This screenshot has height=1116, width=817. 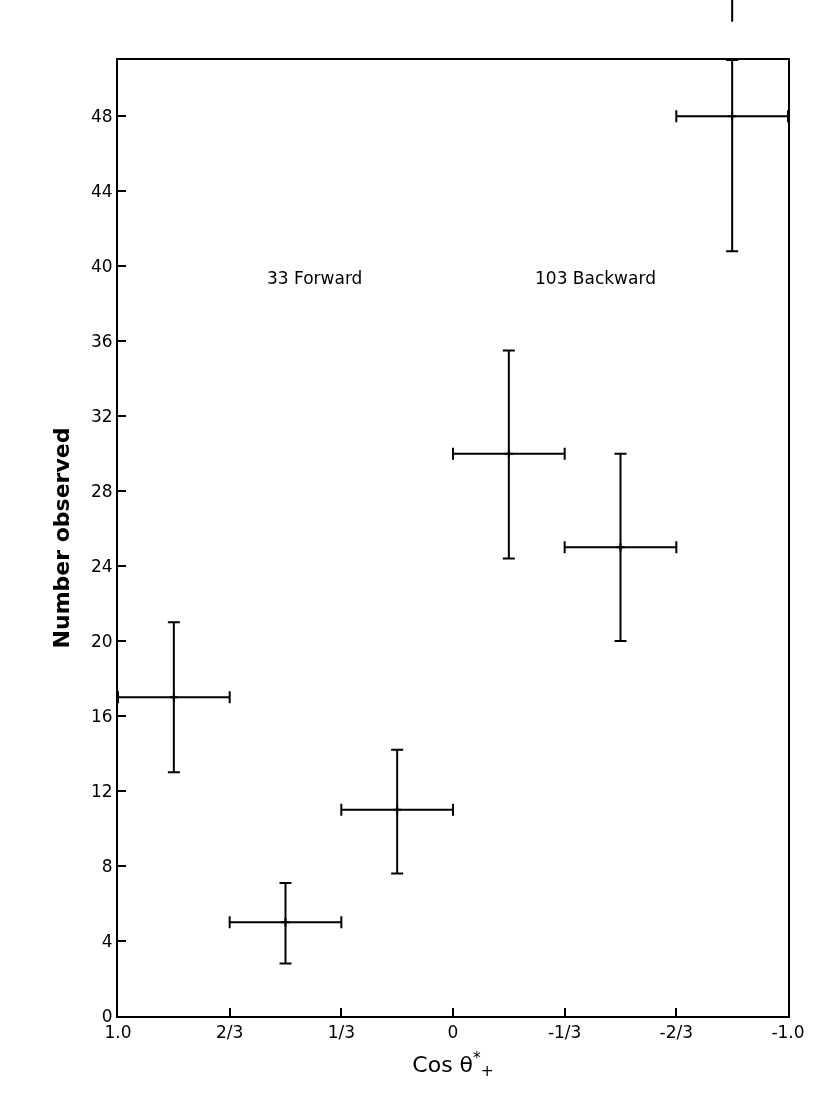 I want to click on y-tick-label: 20, so click(x=101, y=641).